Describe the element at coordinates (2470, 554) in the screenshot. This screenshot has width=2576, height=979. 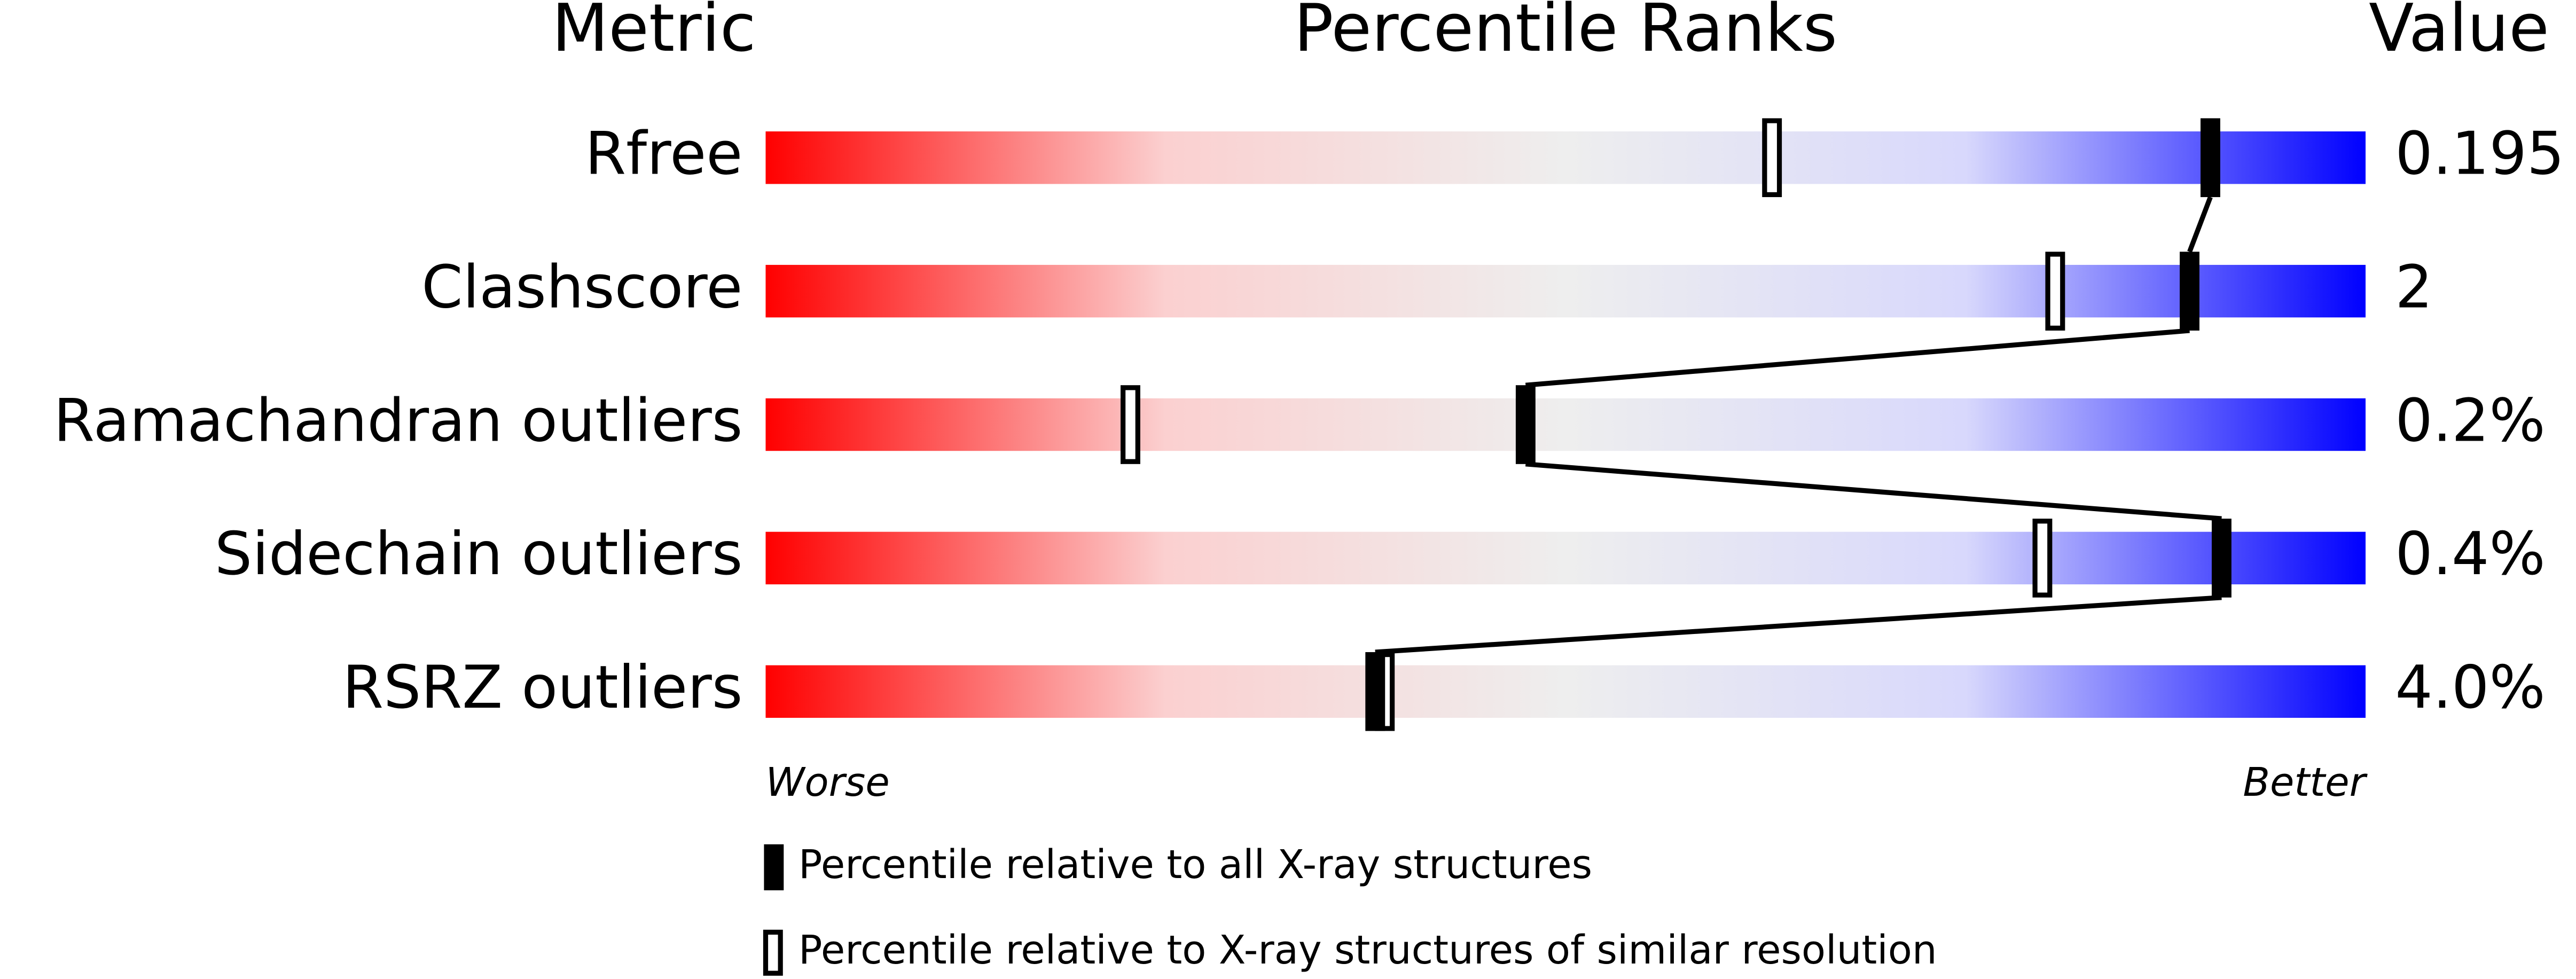
I see `metric-value: 0.4%` at that location.